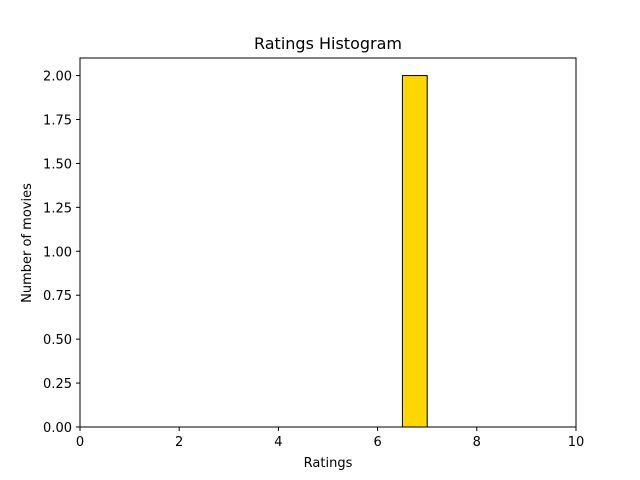 The image size is (640, 480). What do you see at coordinates (330, 438) in the screenshot?
I see `x-axis-ticks: 0 2 4 6 8 10` at bounding box center [330, 438].